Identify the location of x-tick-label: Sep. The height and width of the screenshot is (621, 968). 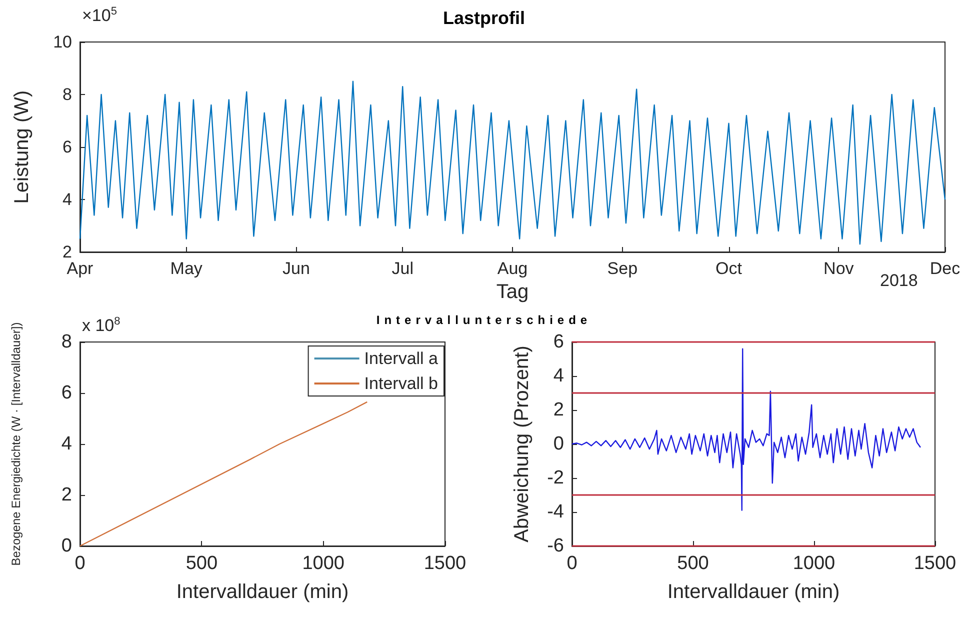
(622, 268).